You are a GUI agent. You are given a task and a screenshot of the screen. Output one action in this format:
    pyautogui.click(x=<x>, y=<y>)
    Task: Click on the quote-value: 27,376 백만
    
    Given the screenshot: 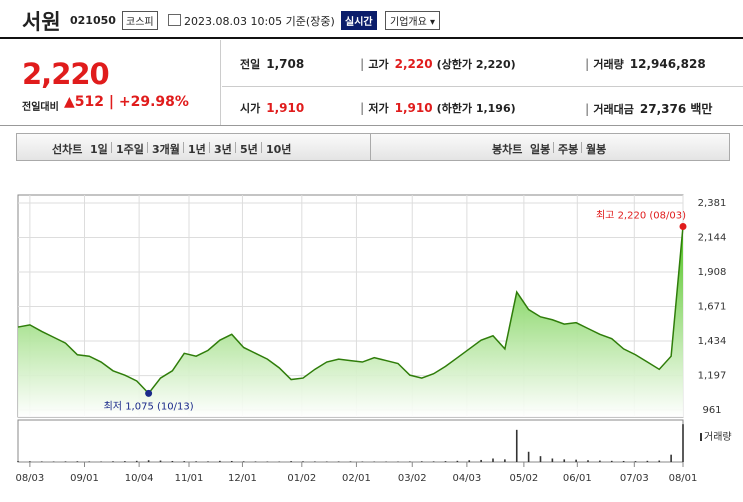 What is the action you would take?
    pyautogui.click(x=676, y=109)
    